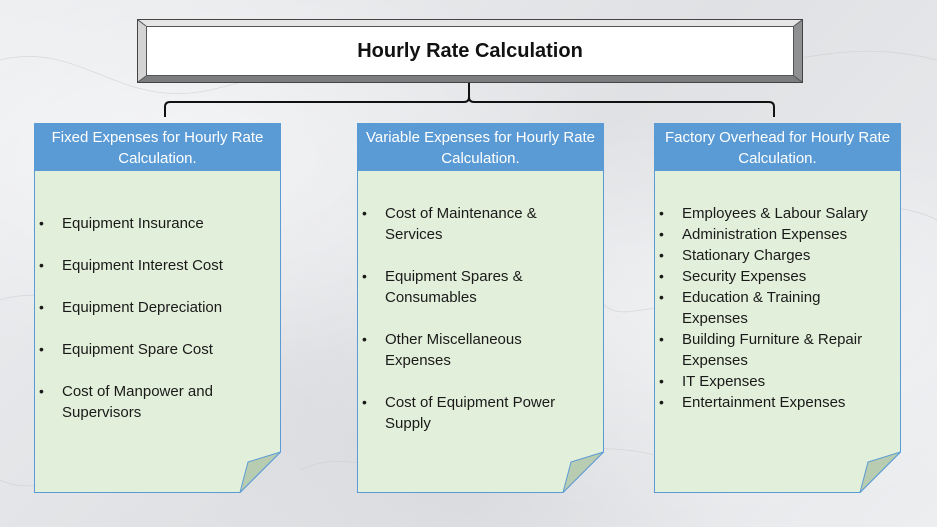 The width and height of the screenshot is (937, 527). Describe the element at coordinates (777, 255) in the screenshot. I see `list-item: Stationary Charges` at that location.